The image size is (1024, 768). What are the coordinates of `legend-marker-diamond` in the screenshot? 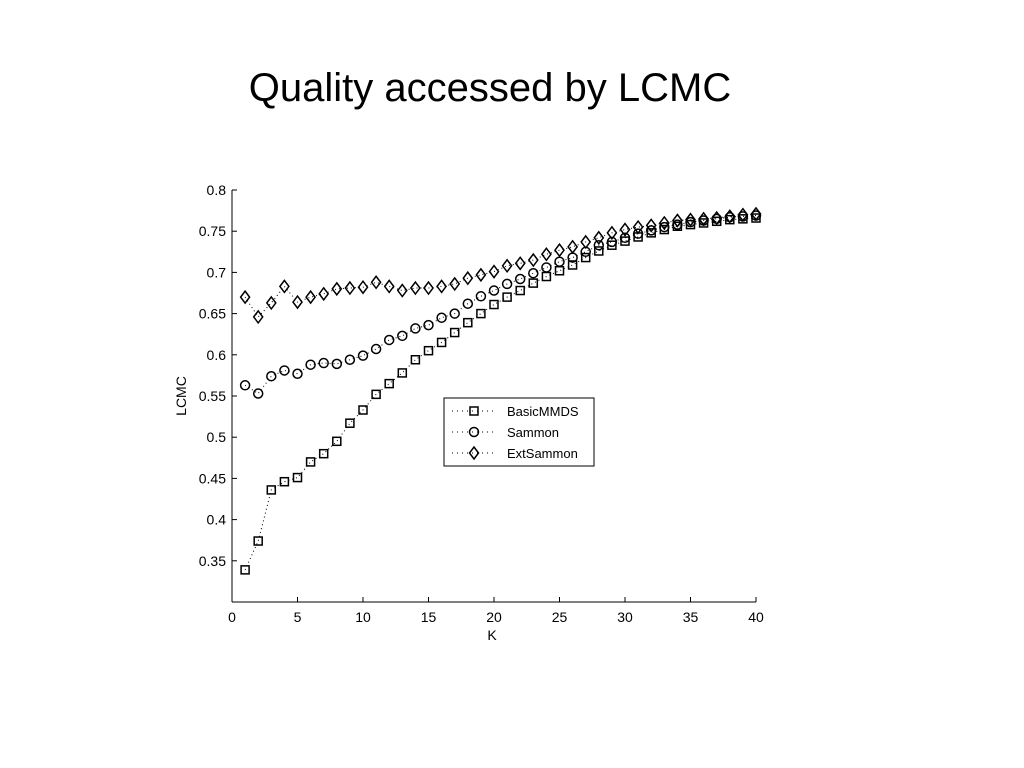 It's located at (474, 453).